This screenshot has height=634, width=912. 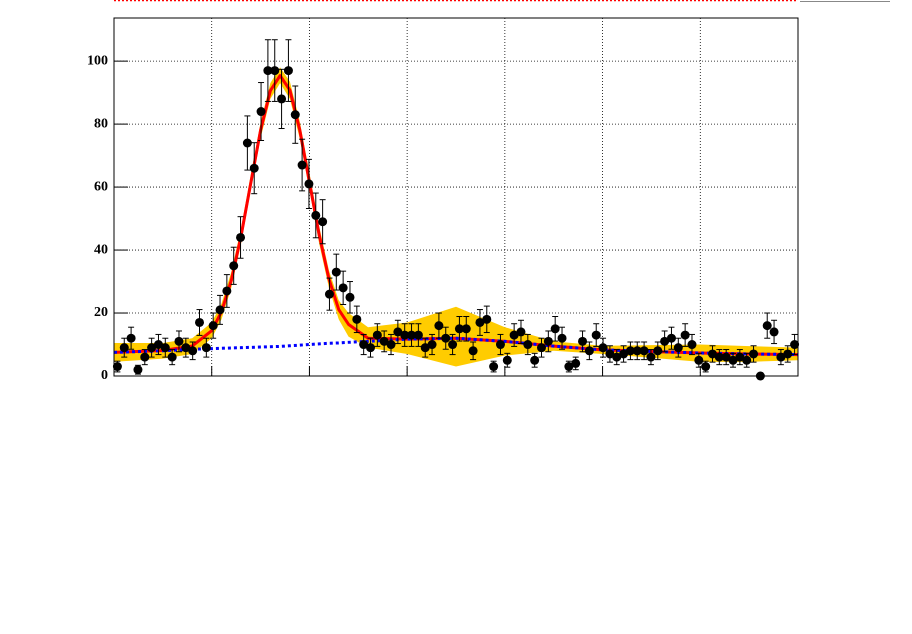 What do you see at coordinates (104, 375) in the screenshot?
I see `y-tick-label: 0` at bounding box center [104, 375].